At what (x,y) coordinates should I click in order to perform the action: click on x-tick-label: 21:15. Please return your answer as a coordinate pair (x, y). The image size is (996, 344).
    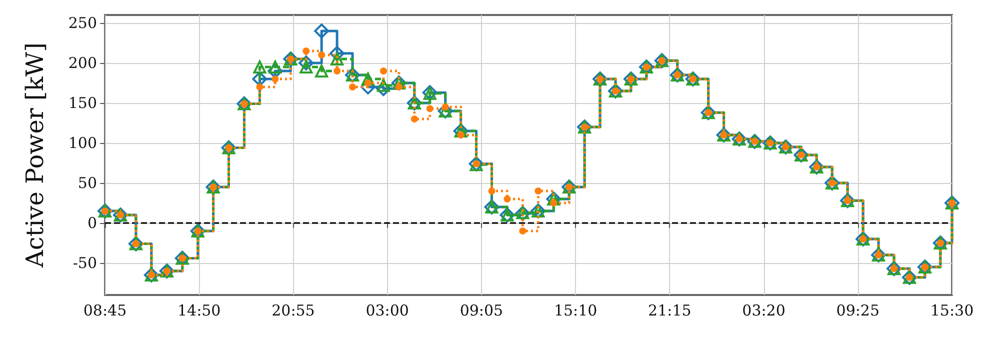
    Looking at the image, I should click on (670, 311).